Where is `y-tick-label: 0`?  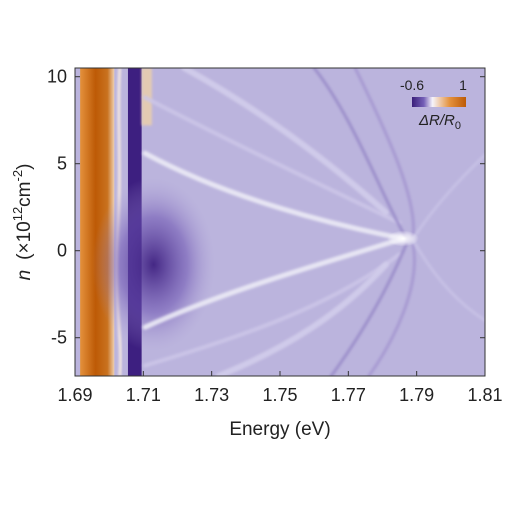
y-tick-label: 0 is located at coordinates (62, 251).